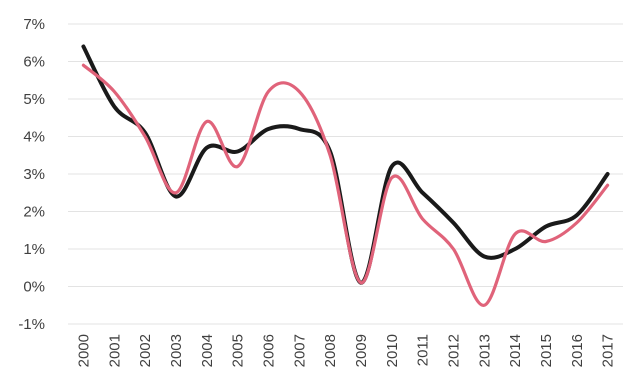 The image size is (631, 383). I want to click on y-tick-label: -1%, so click(31, 324).